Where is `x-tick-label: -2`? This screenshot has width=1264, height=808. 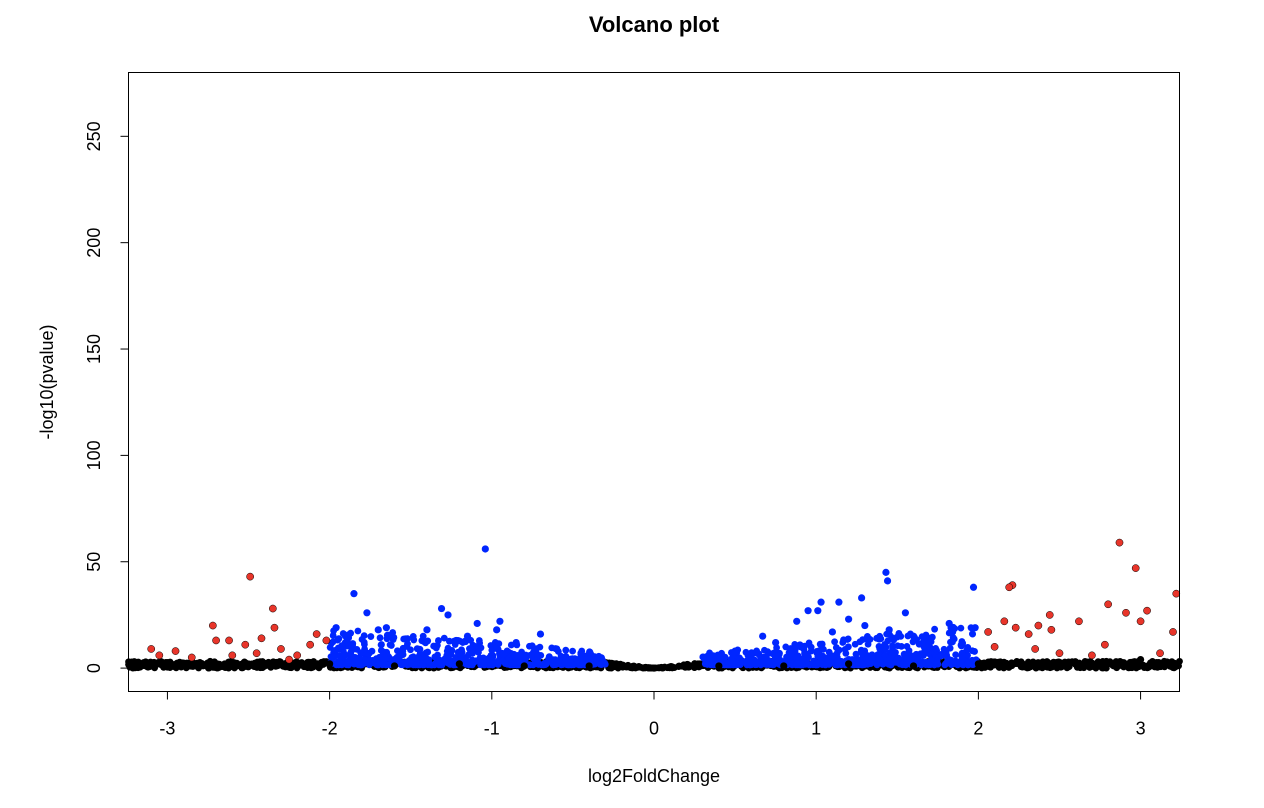
x-tick-label: -2 is located at coordinates (330, 729).